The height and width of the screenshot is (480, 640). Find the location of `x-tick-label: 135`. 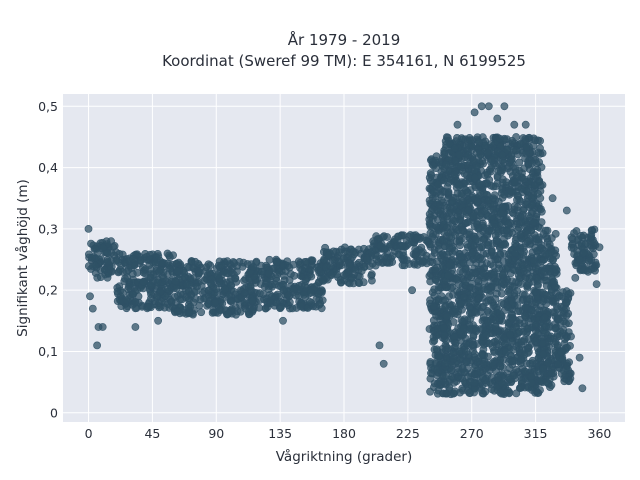

x-tick-label: 135 is located at coordinates (280, 433).